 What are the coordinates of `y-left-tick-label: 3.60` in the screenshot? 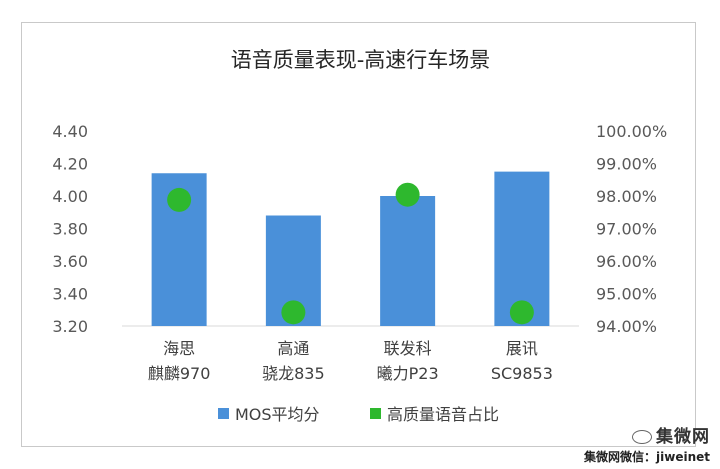 It's located at (70, 261).